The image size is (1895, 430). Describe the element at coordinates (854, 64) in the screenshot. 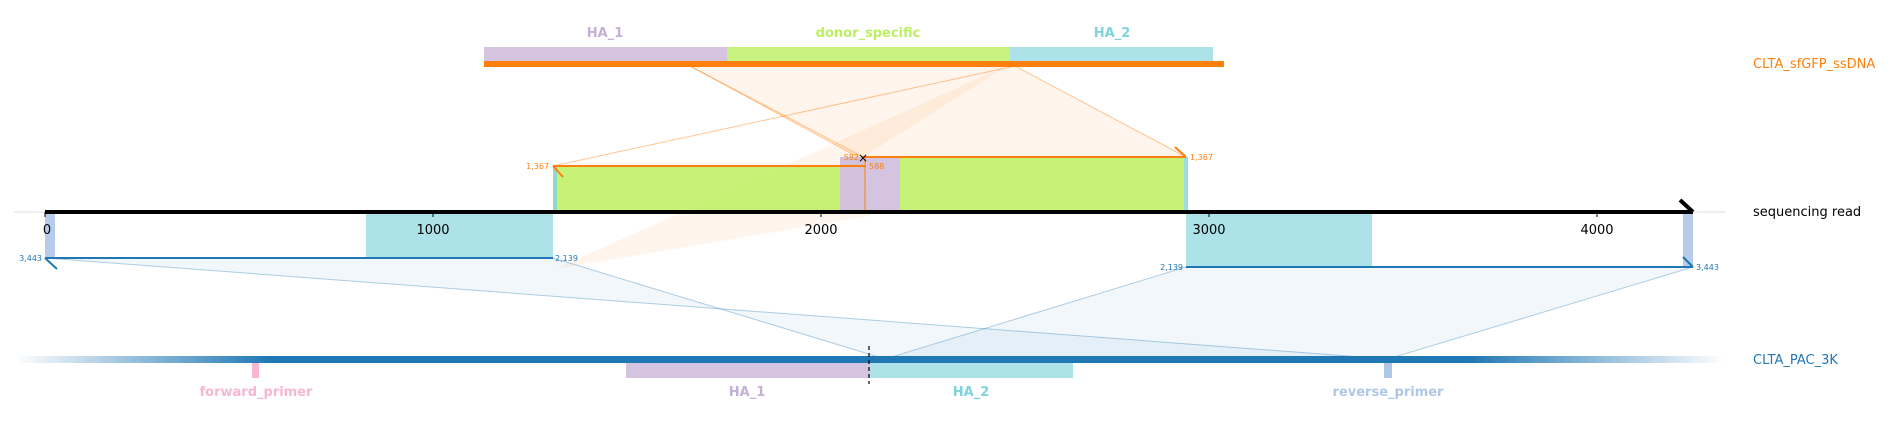

I see `ssdna-backbone` at that location.